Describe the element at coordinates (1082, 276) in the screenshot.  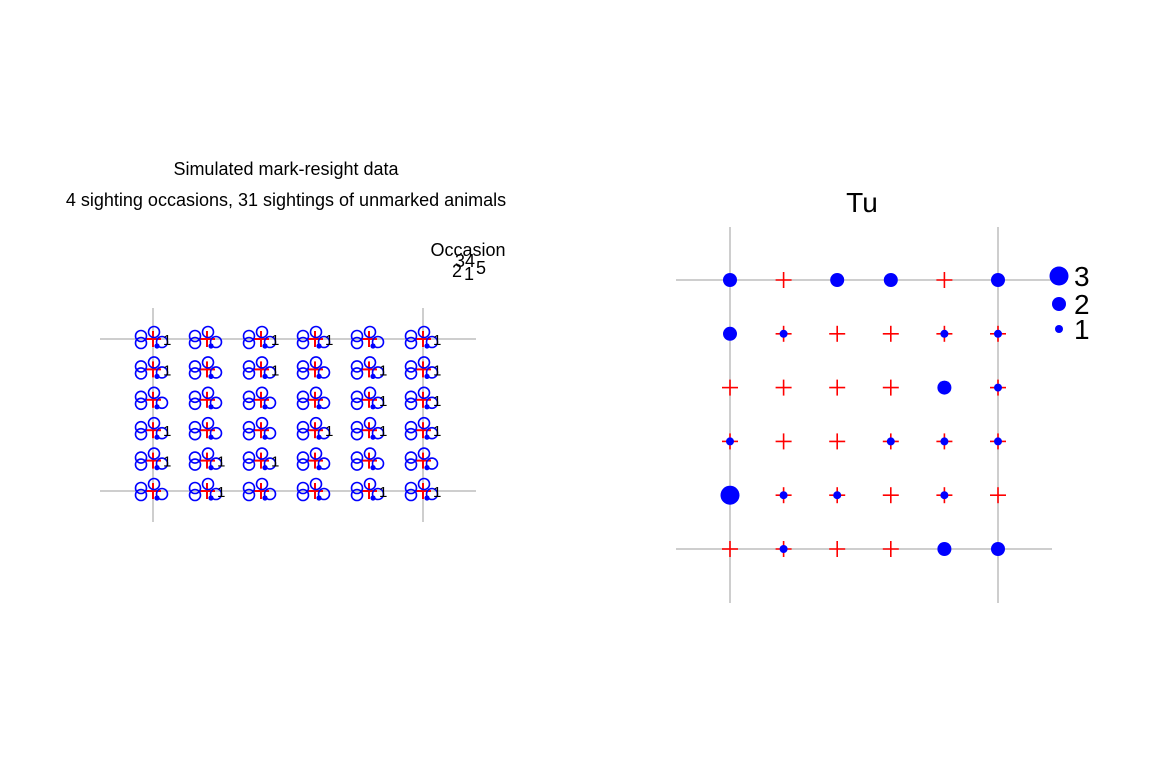
I see `legend-label: 3` at that location.